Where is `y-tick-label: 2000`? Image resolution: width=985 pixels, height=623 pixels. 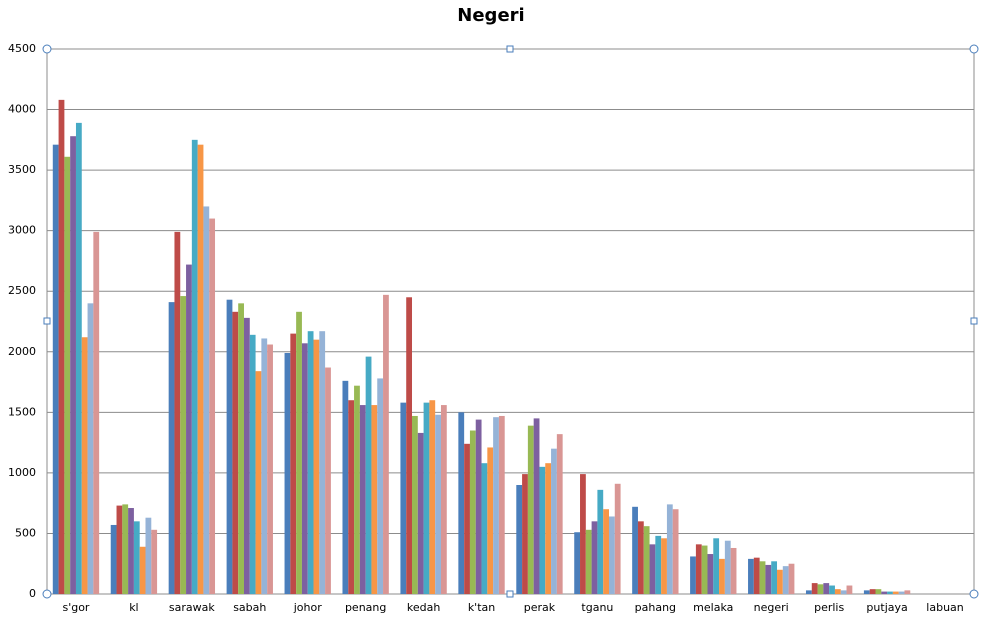
y-tick-label: 2000 is located at coordinates (22, 351).